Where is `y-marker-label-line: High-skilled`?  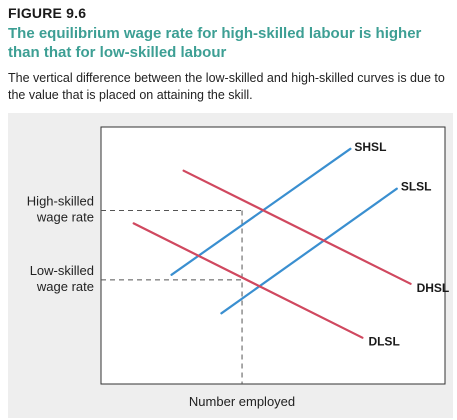 y-marker-label-line: High-skilled is located at coordinates (60, 201).